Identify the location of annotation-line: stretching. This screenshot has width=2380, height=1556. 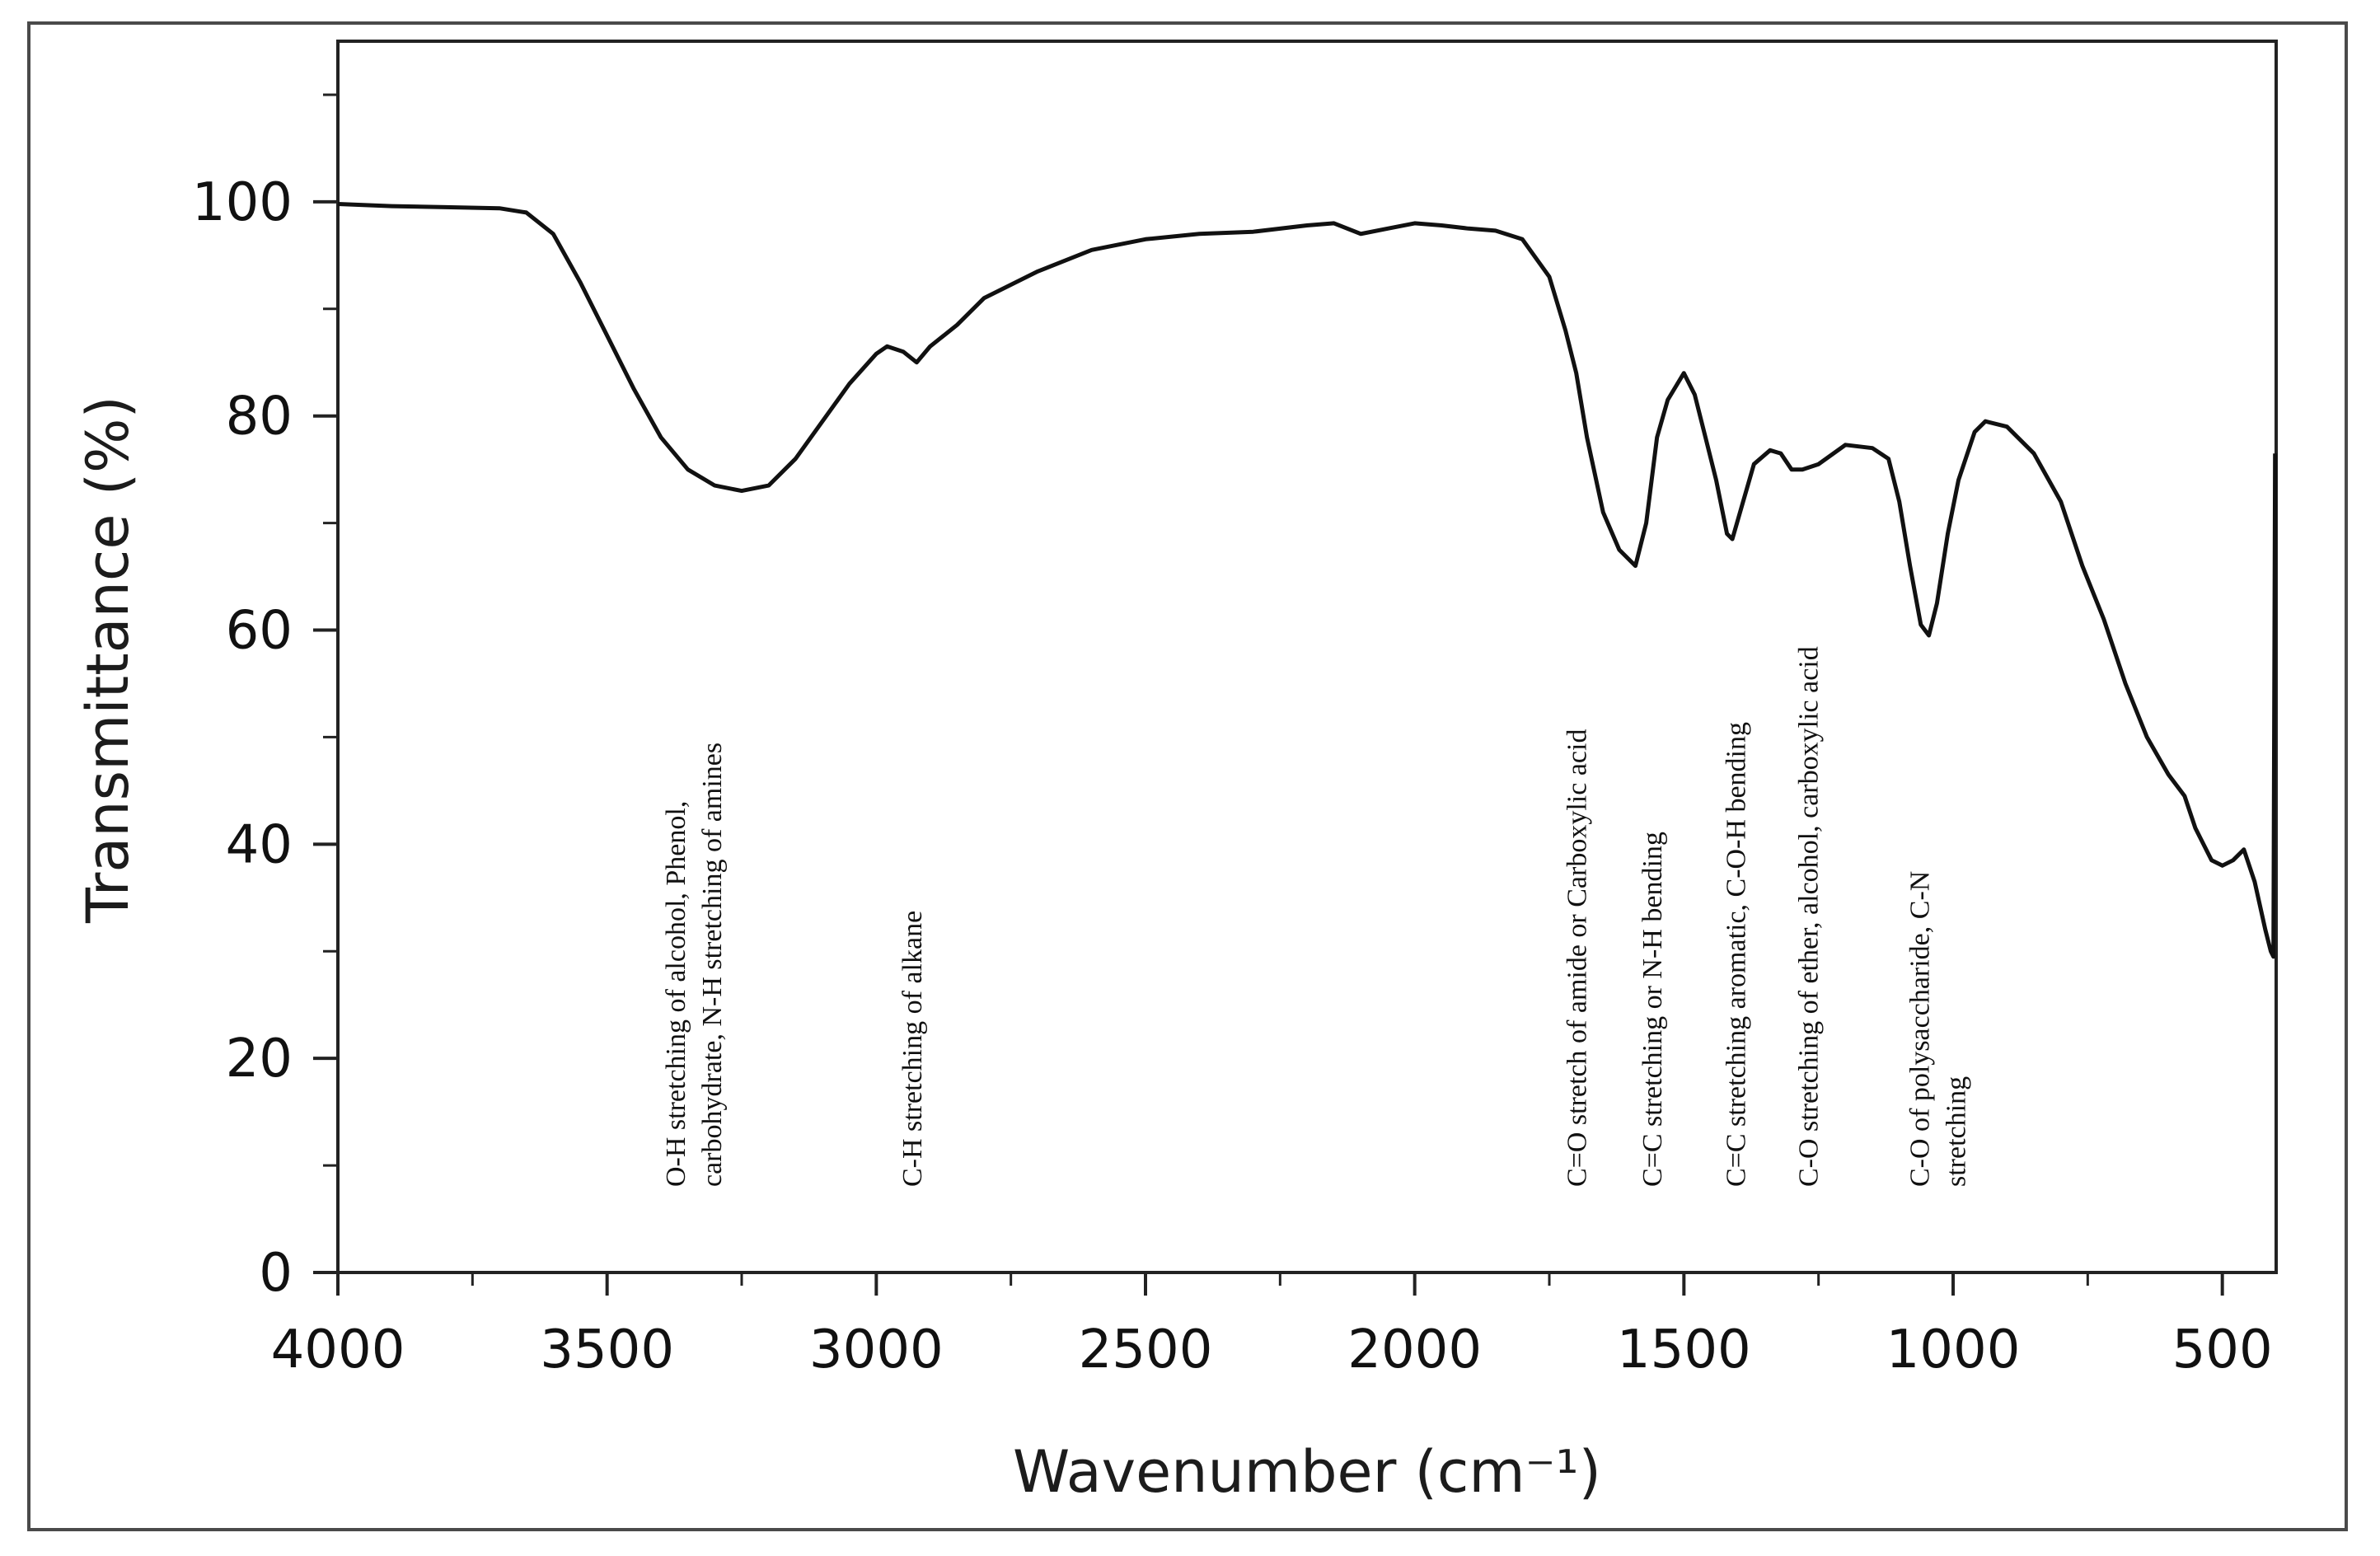
(1956, 1131).